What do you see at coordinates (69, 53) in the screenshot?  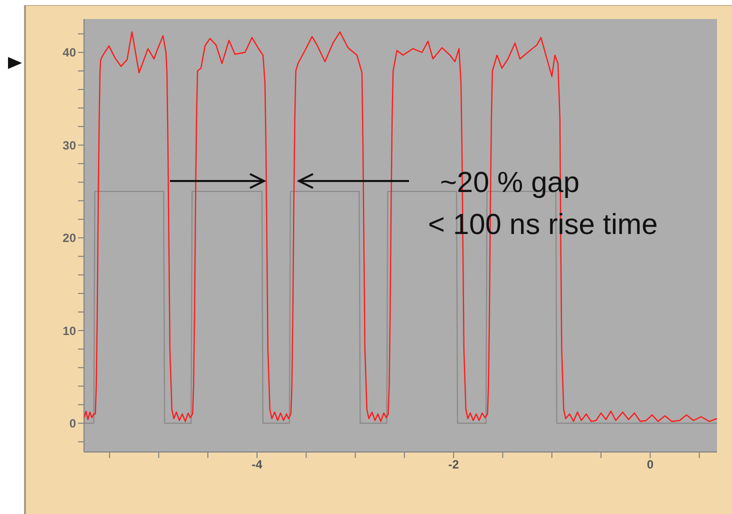 I see `y-tick-label: 40` at bounding box center [69, 53].